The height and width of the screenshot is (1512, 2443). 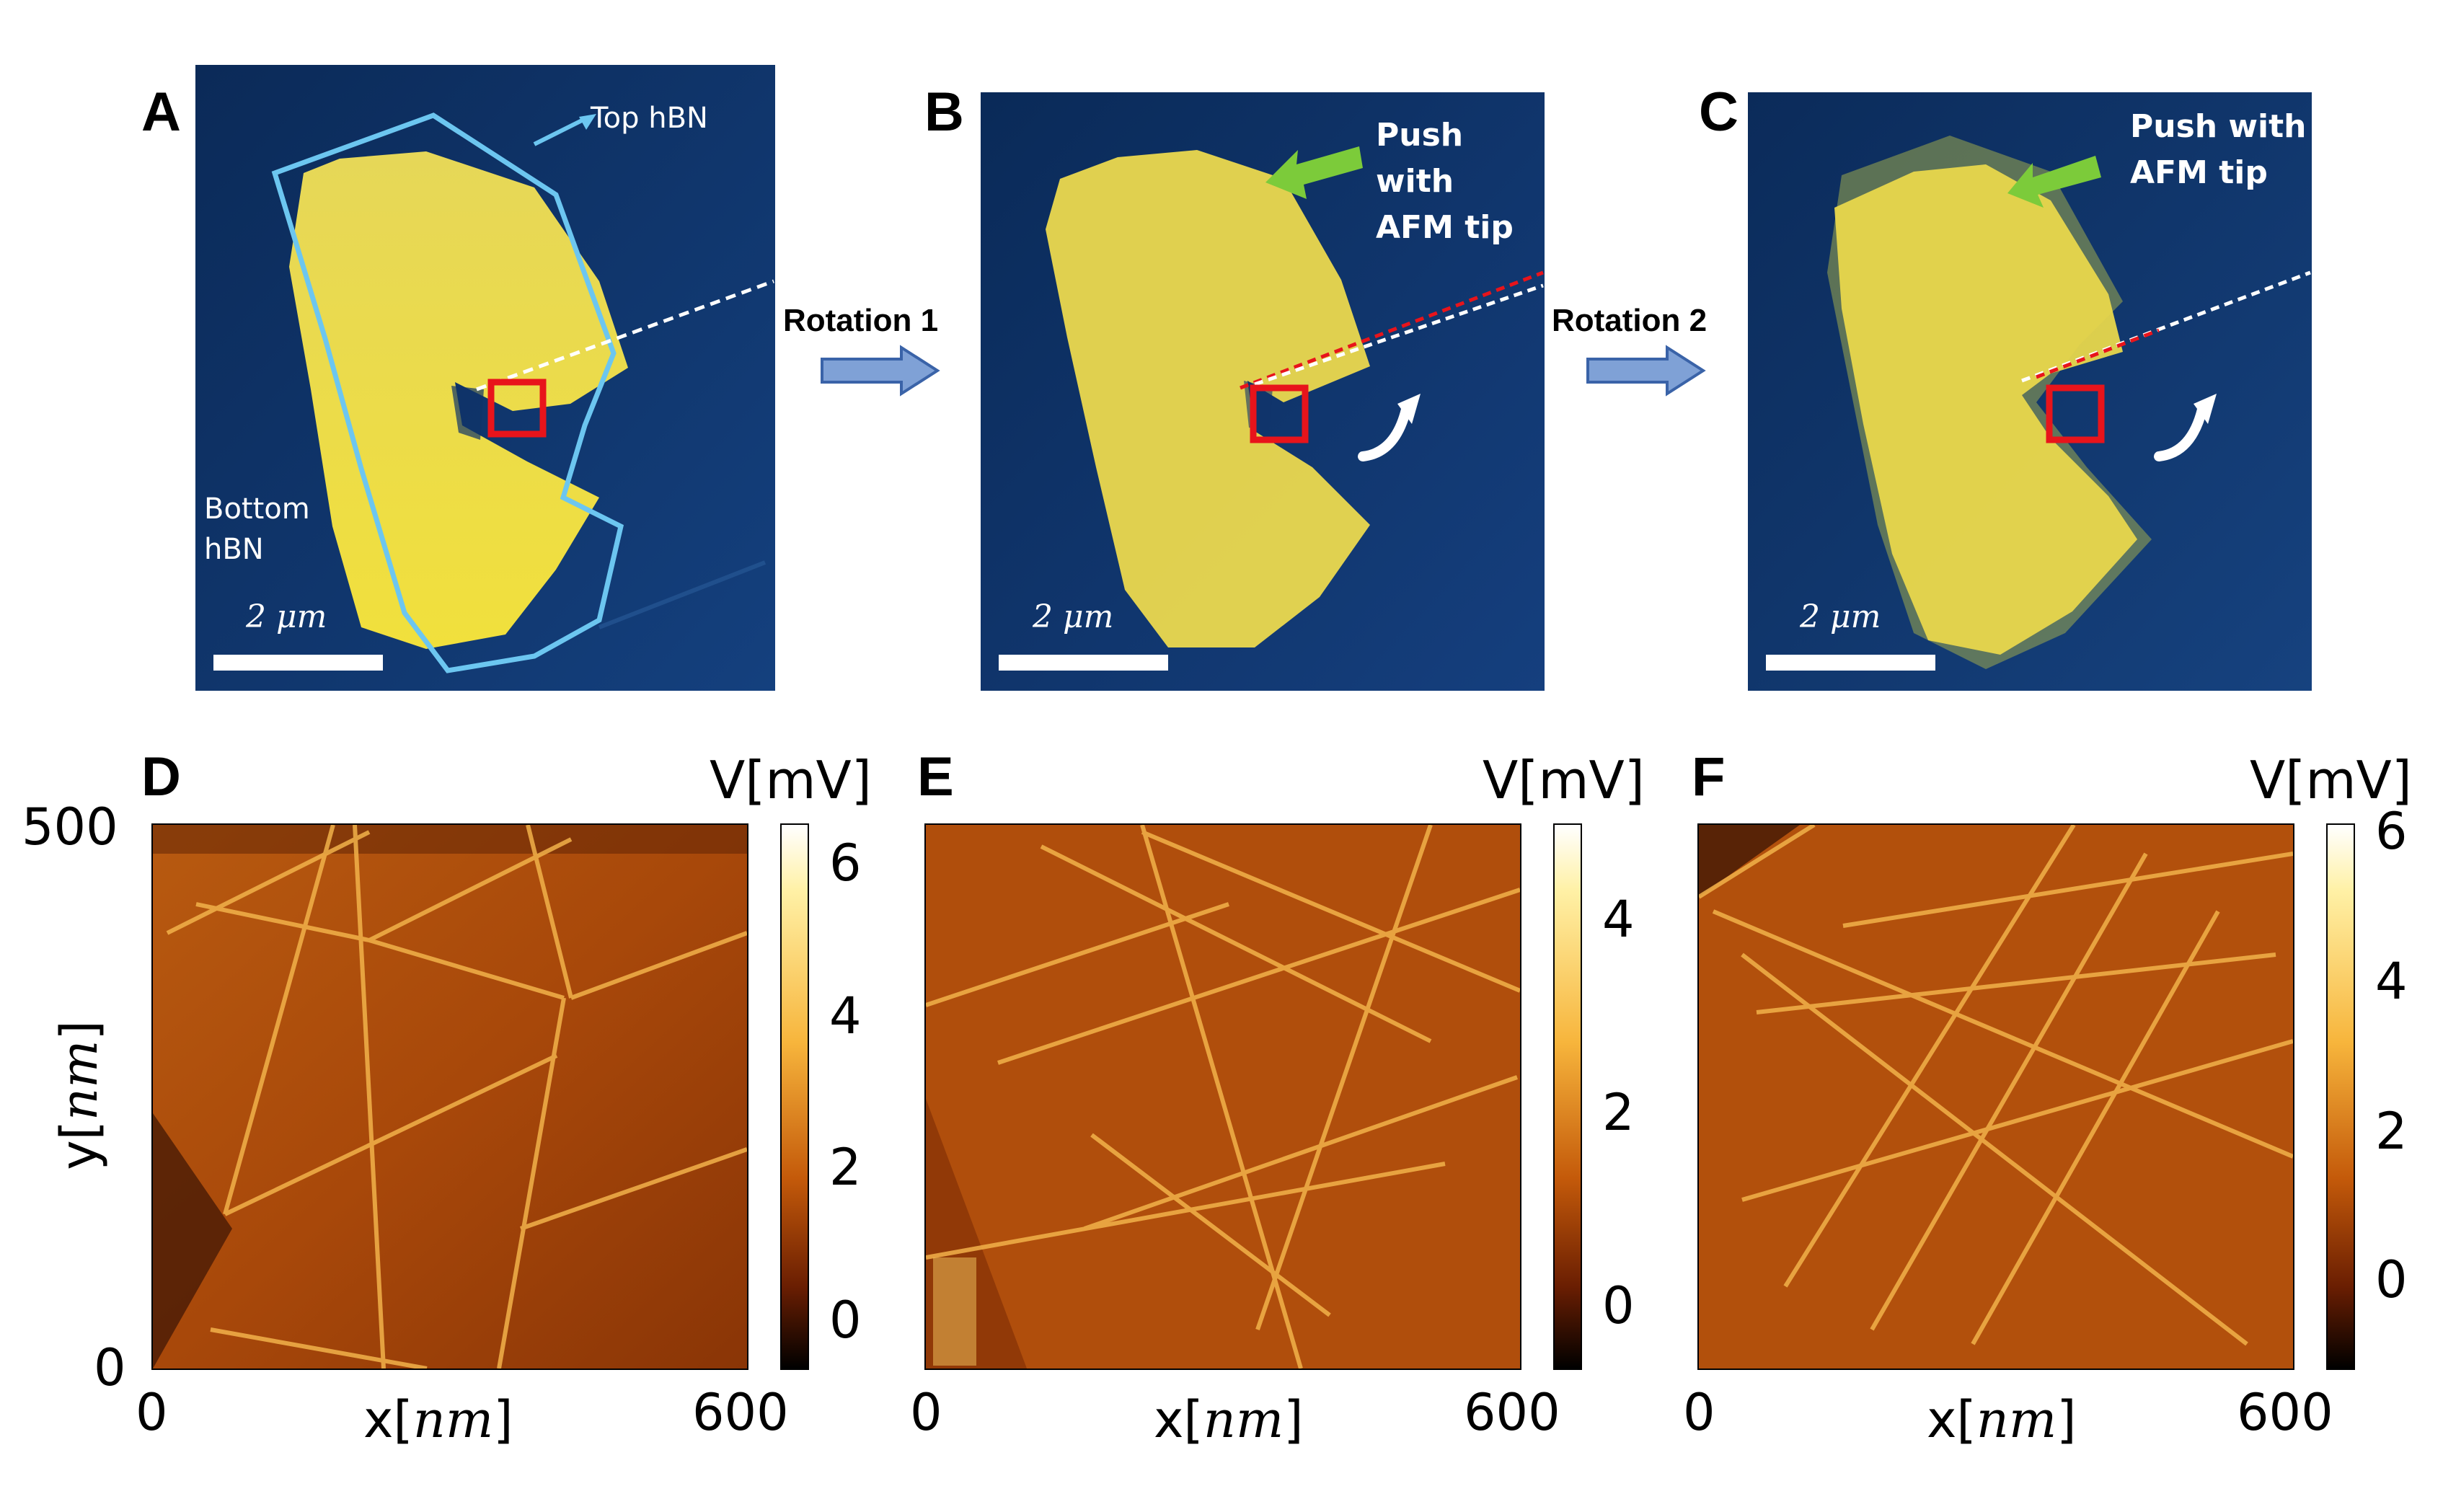 I want to click on colorbar-e, so click(x=1567, y=1096).